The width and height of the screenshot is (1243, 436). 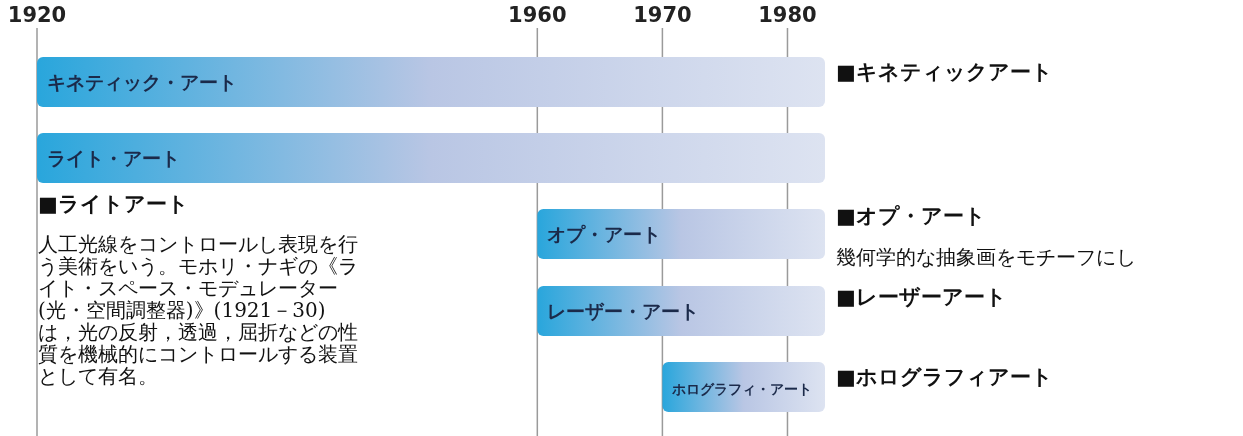 What do you see at coordinates (742, 389) in the screenshot?
I see `y-tick-label: ホログラフィ・アート` at bounding box center [742, 389].